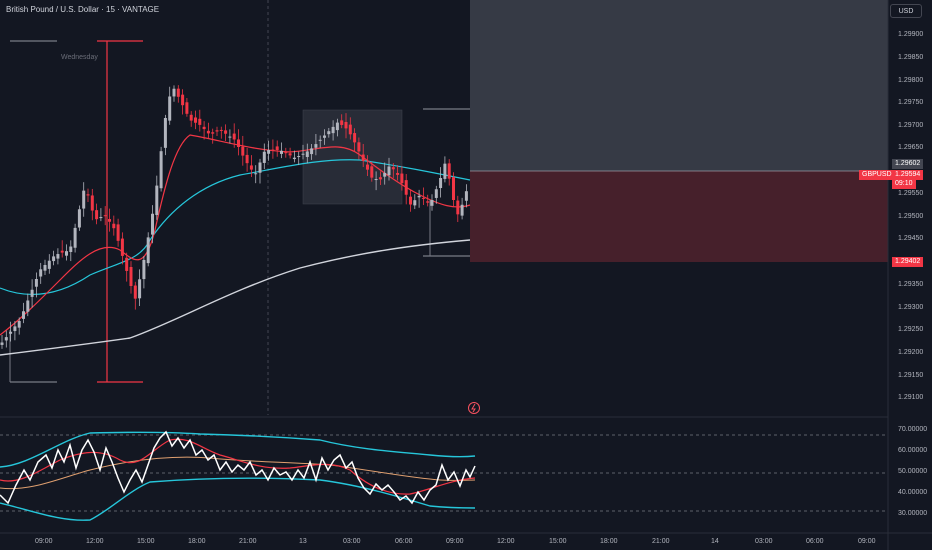  Describe the element at coordinates (506, 541) in the screenshot. I see `time-label: 12:00` at that location.